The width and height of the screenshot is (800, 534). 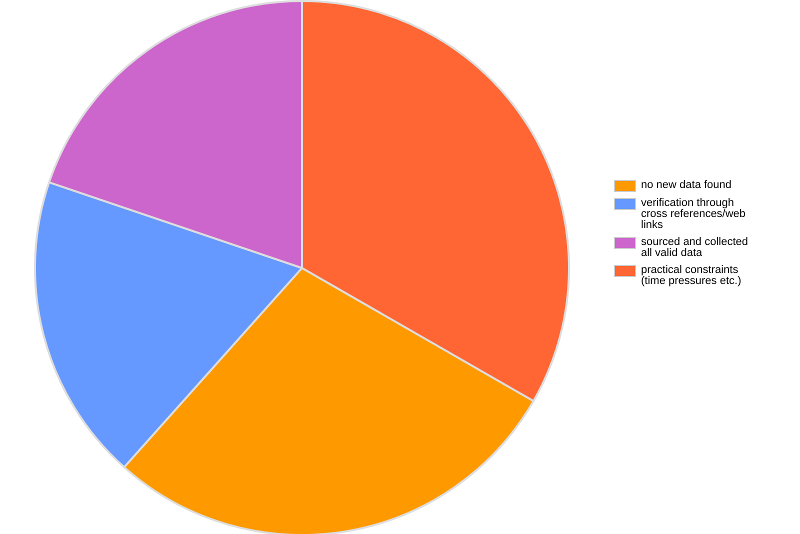 I want to click on legend-label: no new data found, so click(x=686, y=185).